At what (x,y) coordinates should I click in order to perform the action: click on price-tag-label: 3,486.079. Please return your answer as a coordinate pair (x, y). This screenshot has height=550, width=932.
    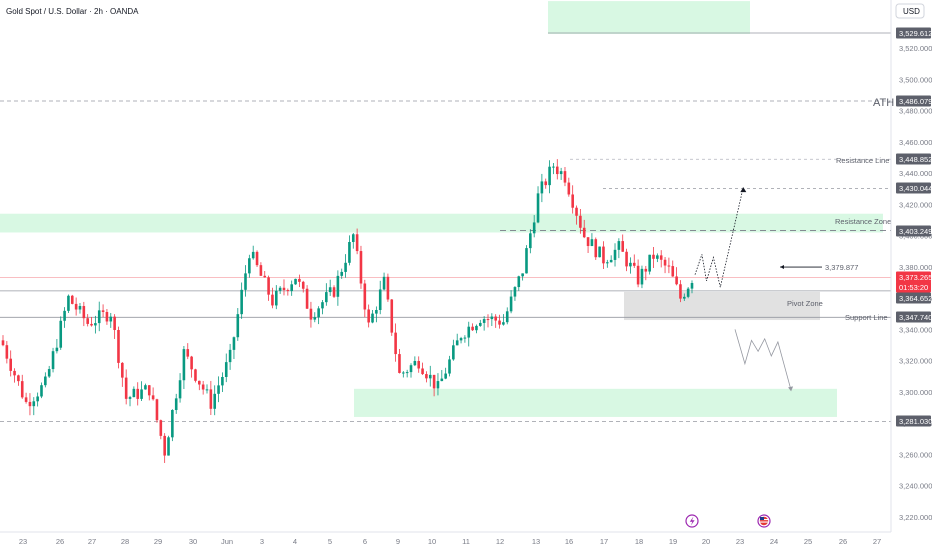
    Looking at the image, I should click on (915, 101).